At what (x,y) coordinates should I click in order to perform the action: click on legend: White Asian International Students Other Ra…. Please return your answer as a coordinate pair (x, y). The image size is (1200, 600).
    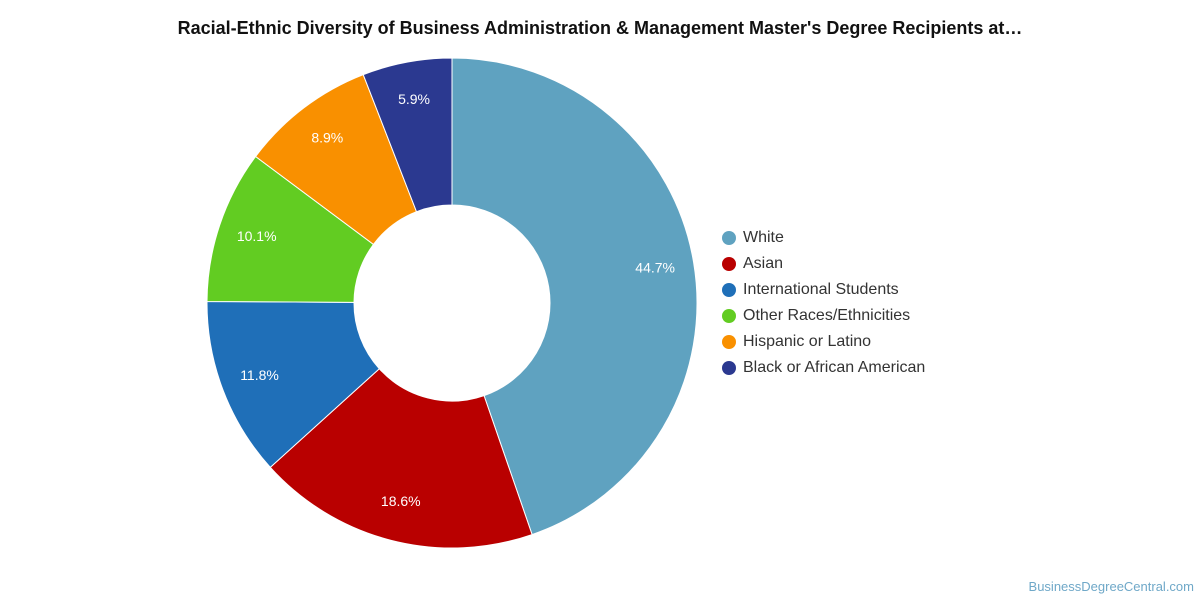
    Looking at the image, I should click on (823, 302).